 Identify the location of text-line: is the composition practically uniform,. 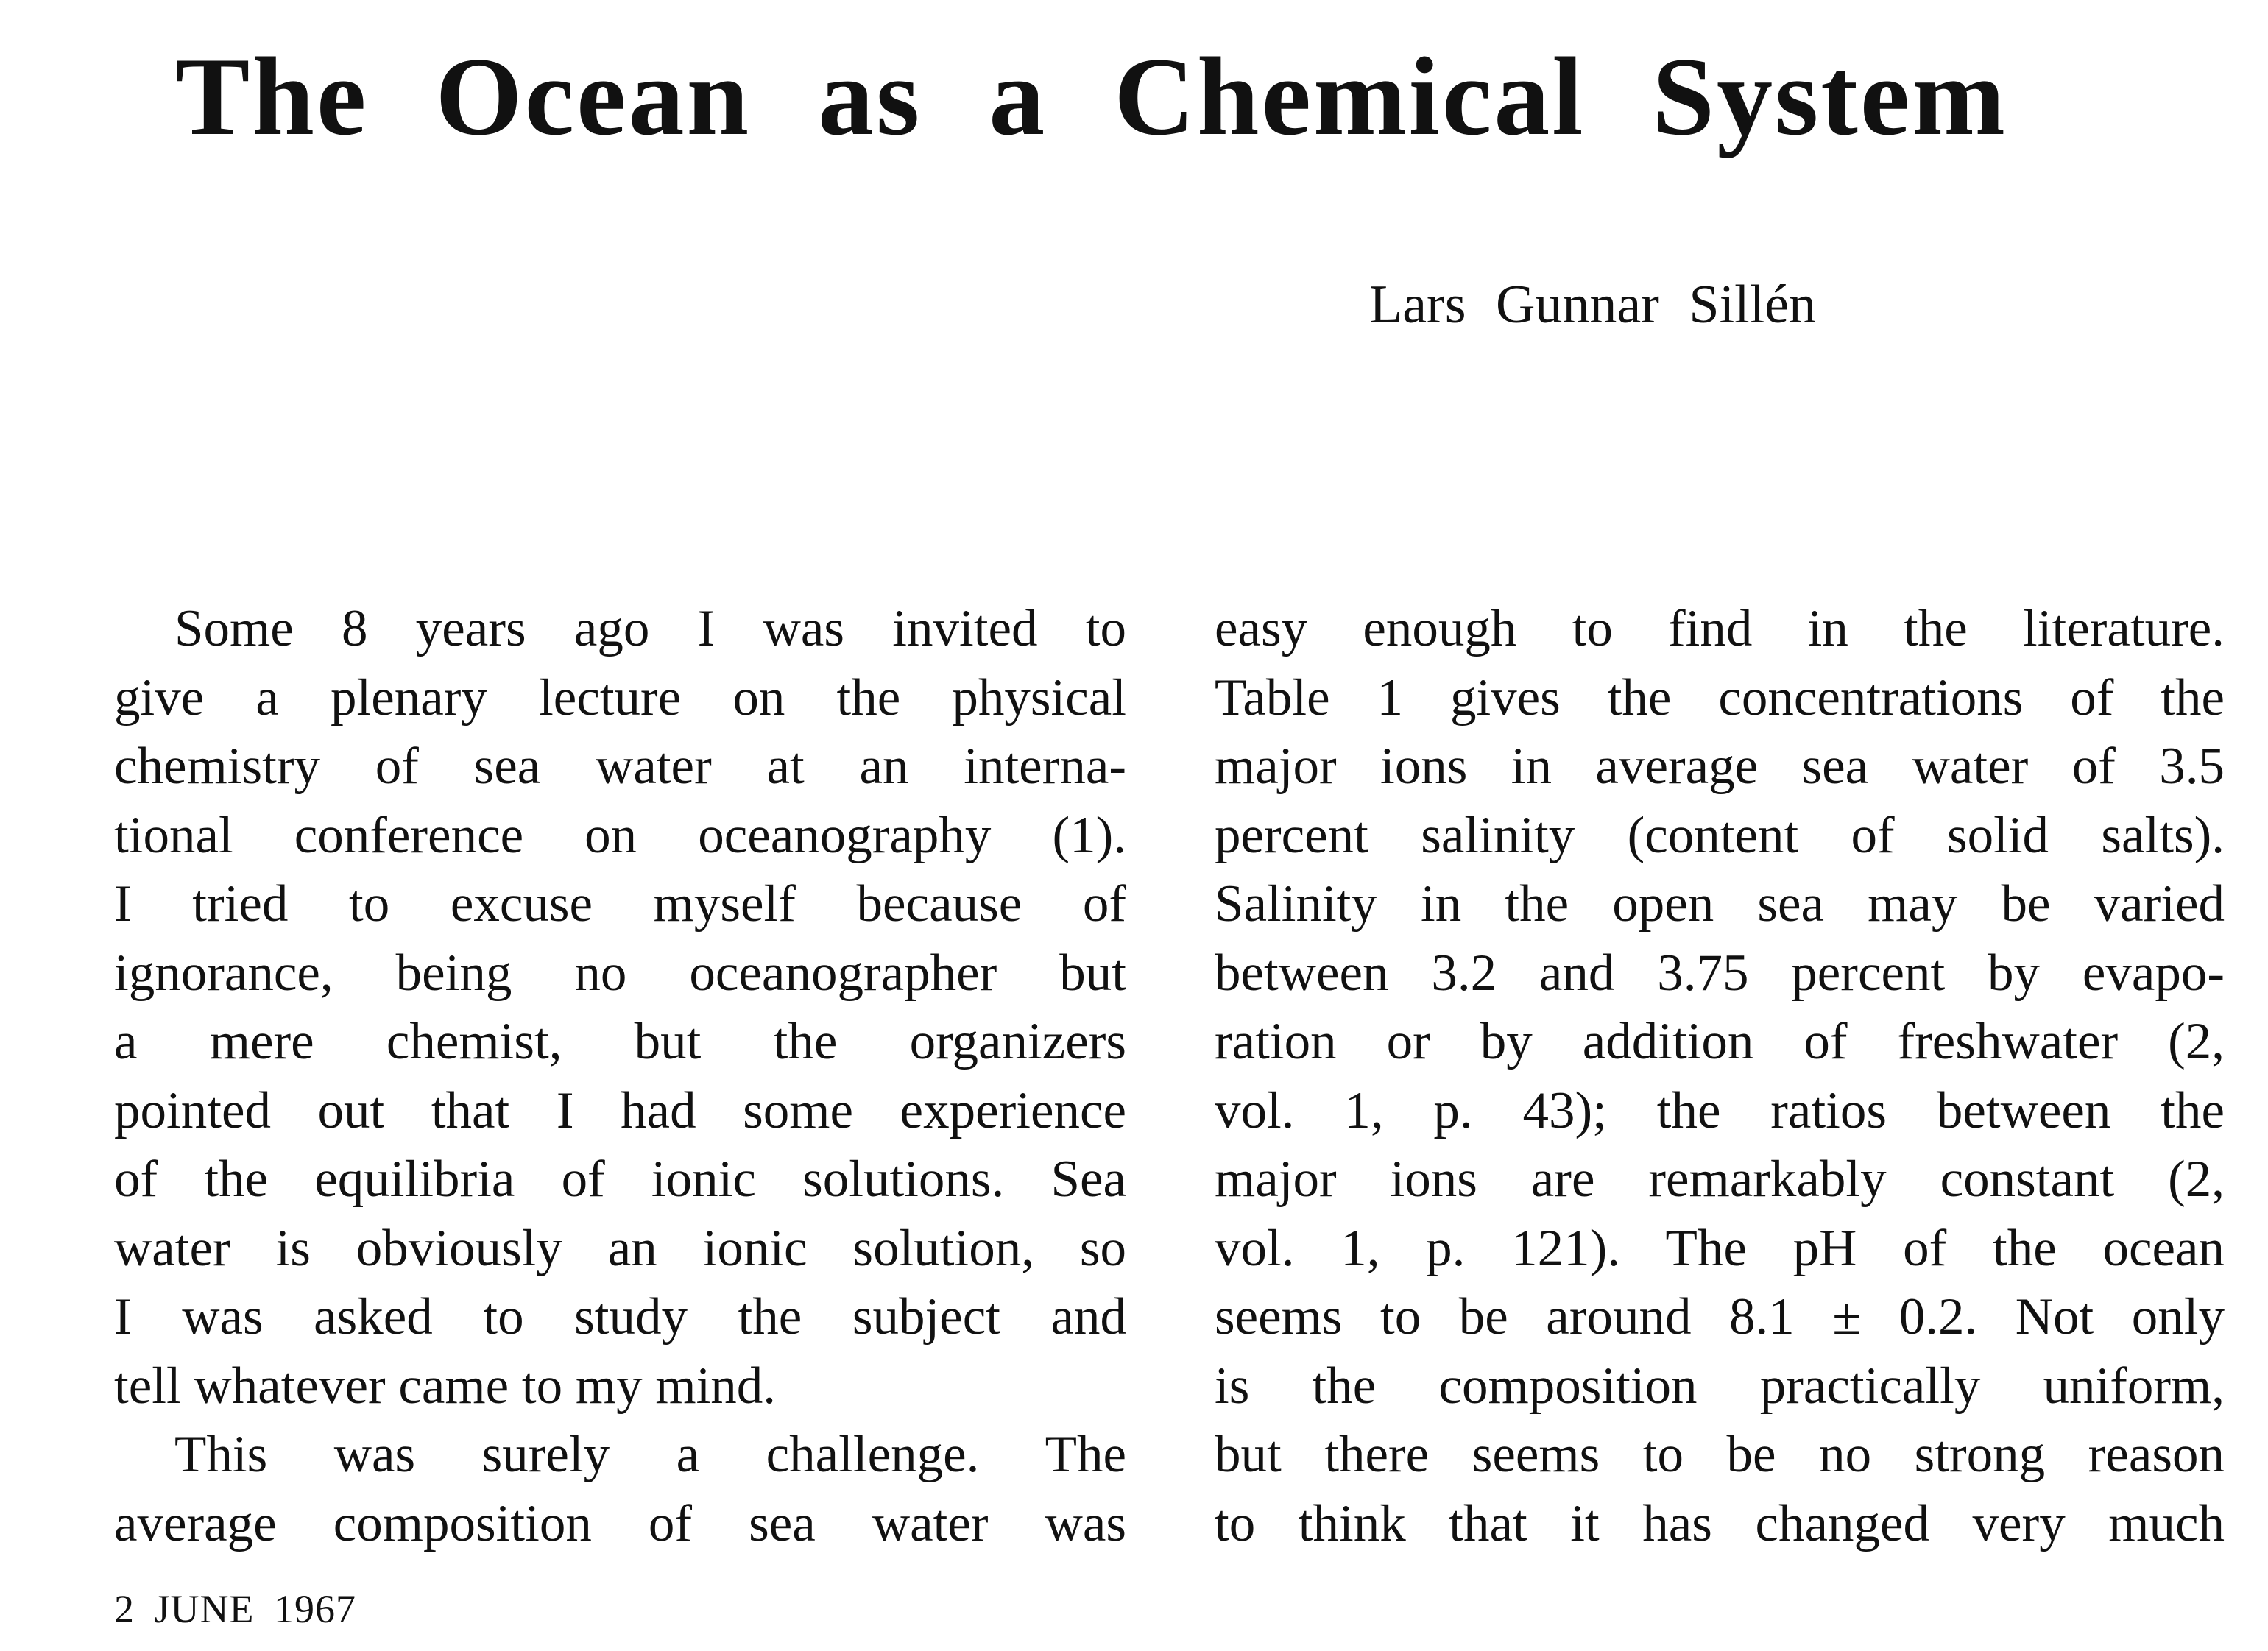
(1720, 1386).